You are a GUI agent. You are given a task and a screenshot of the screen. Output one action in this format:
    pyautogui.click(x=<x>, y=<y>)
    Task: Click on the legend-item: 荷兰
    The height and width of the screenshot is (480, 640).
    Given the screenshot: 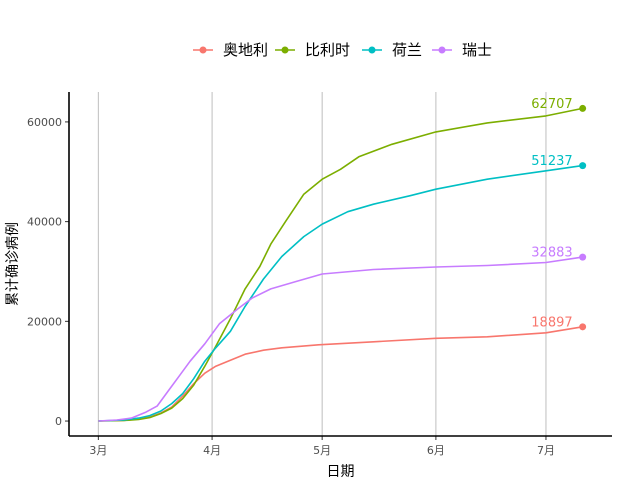 What is the action you would take?
    pyautogui.click(x=392, y=50)
    